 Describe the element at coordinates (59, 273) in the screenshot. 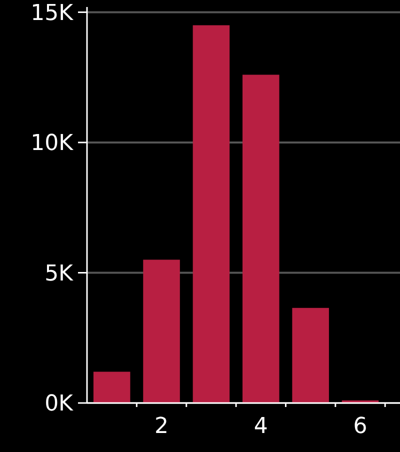

I see `y-tick-label: 5K` at that location.